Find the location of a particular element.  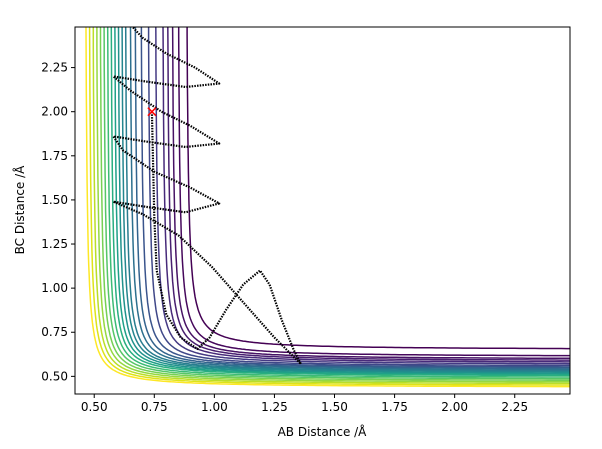

y-tick-label: 1.50 is located at coordinates (54, 200).